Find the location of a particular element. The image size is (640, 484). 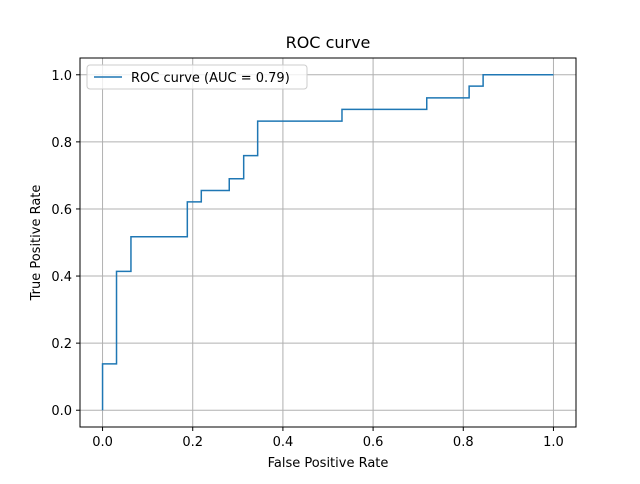

y-tick-label: 1.0 is located at coordinates (61, 76).